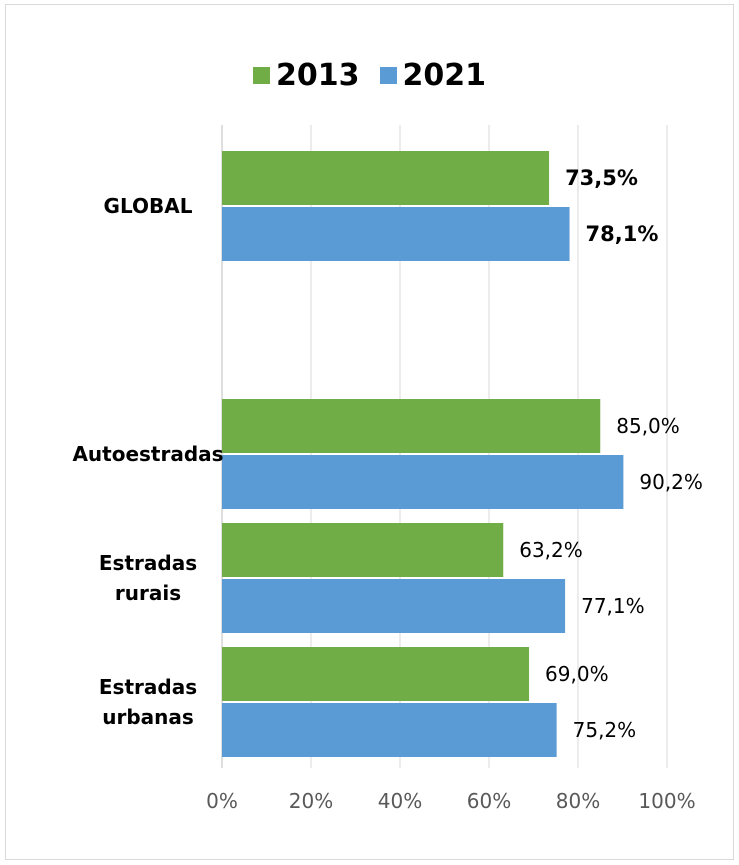  What do you see at coordinates (613, 606) in the screenshot?
I see `data-label: 77,1%` at bounding box center [613, 606].